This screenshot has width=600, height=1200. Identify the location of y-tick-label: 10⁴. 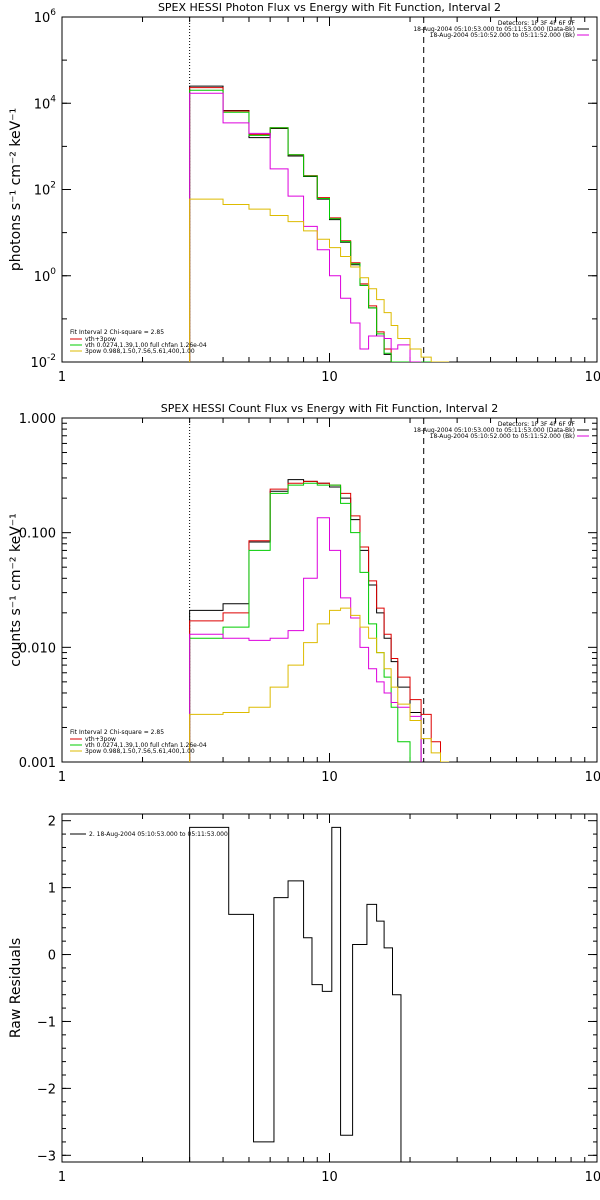
(45, 103).